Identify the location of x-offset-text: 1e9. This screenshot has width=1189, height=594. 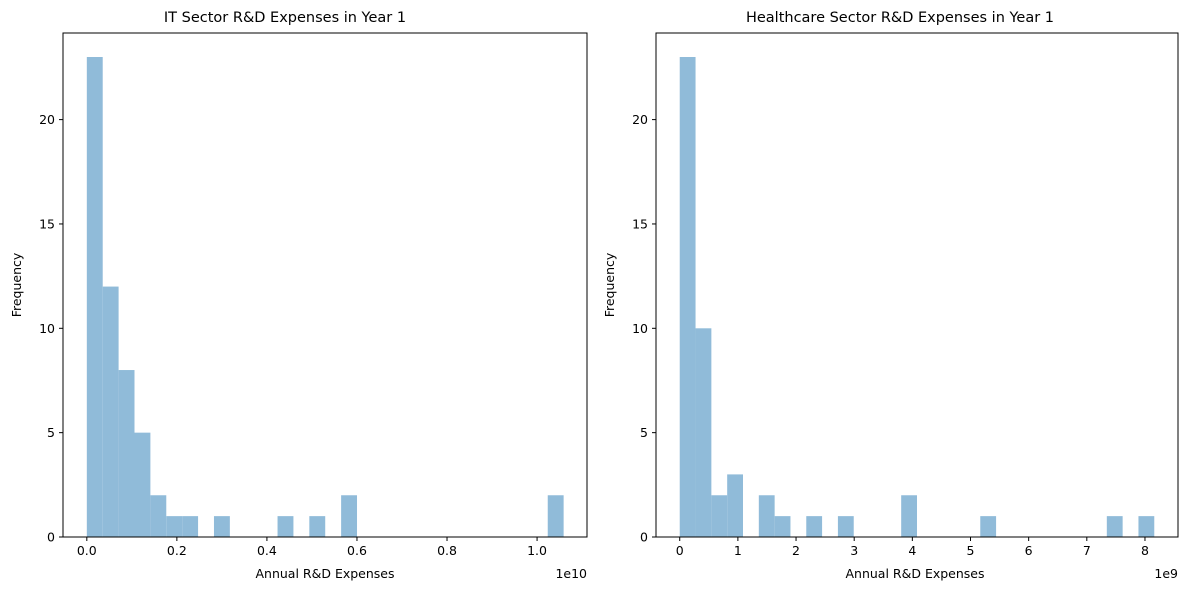
(1166, 573).